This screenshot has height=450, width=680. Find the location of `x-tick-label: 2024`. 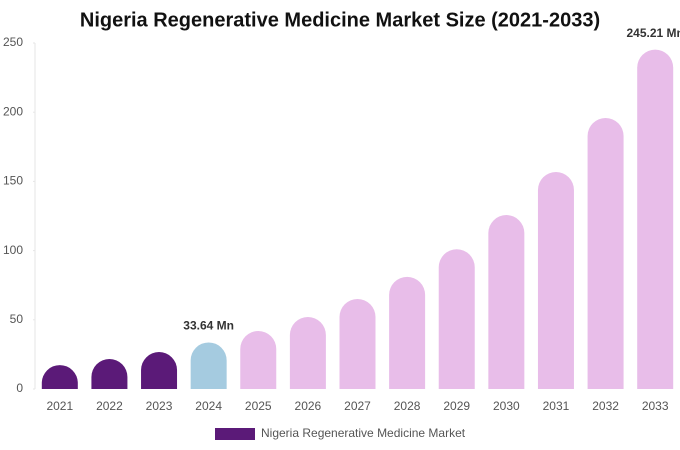

x-tick-label: 2024 is located at coordinates (208, 406).